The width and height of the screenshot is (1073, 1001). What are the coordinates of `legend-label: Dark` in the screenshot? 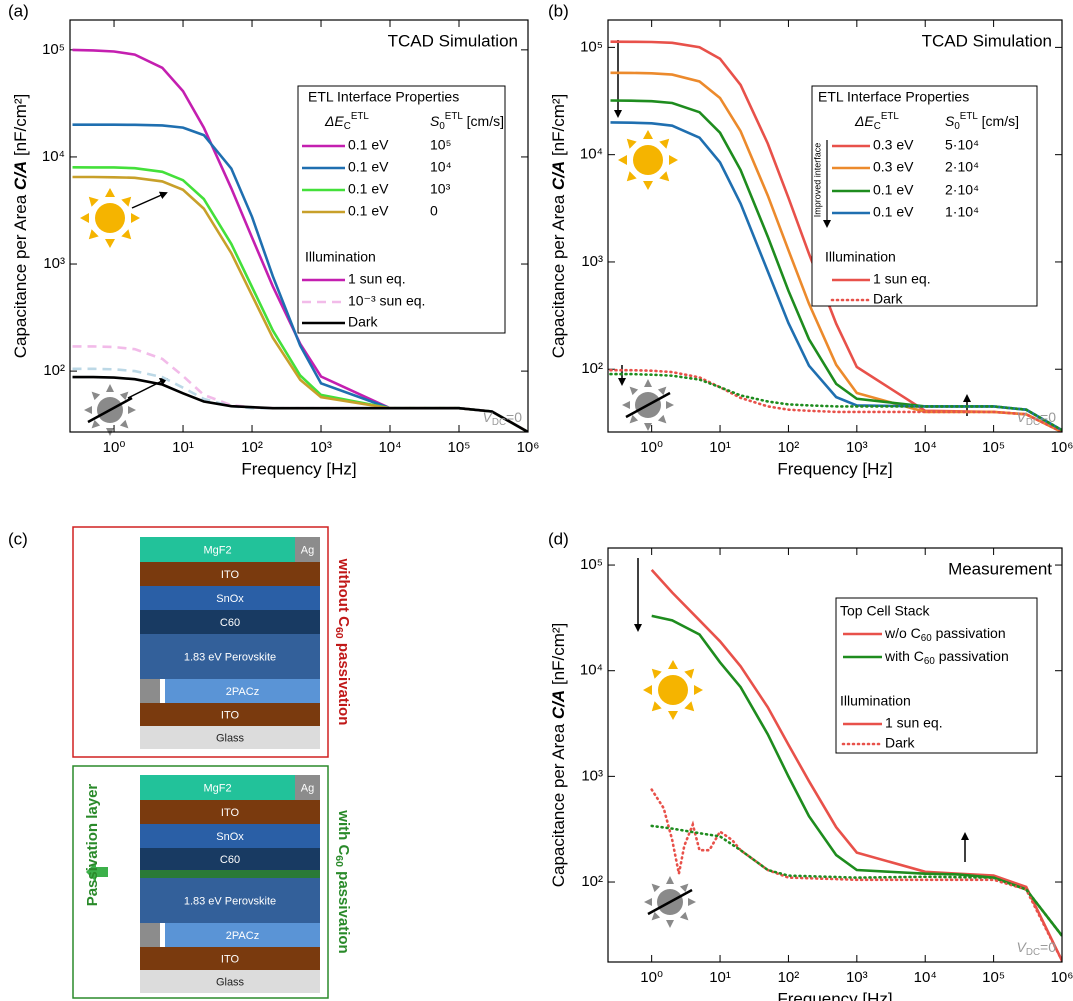 It's located at (888, 299).